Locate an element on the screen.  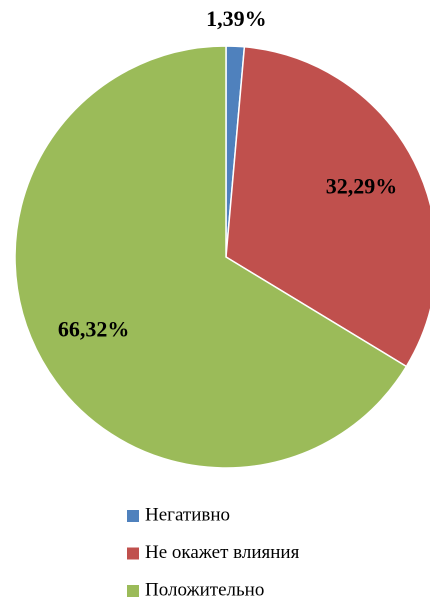
value-label: 32,29% is located at coordinates (362, 185).